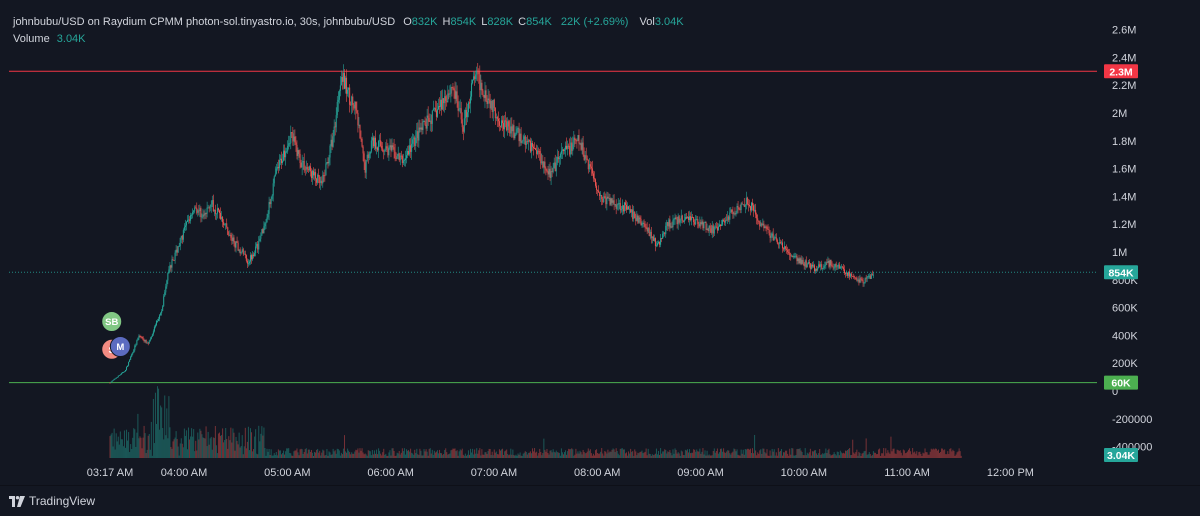 The image size is (1200, 516). I want to click on low-label: L, so click(484, 22).